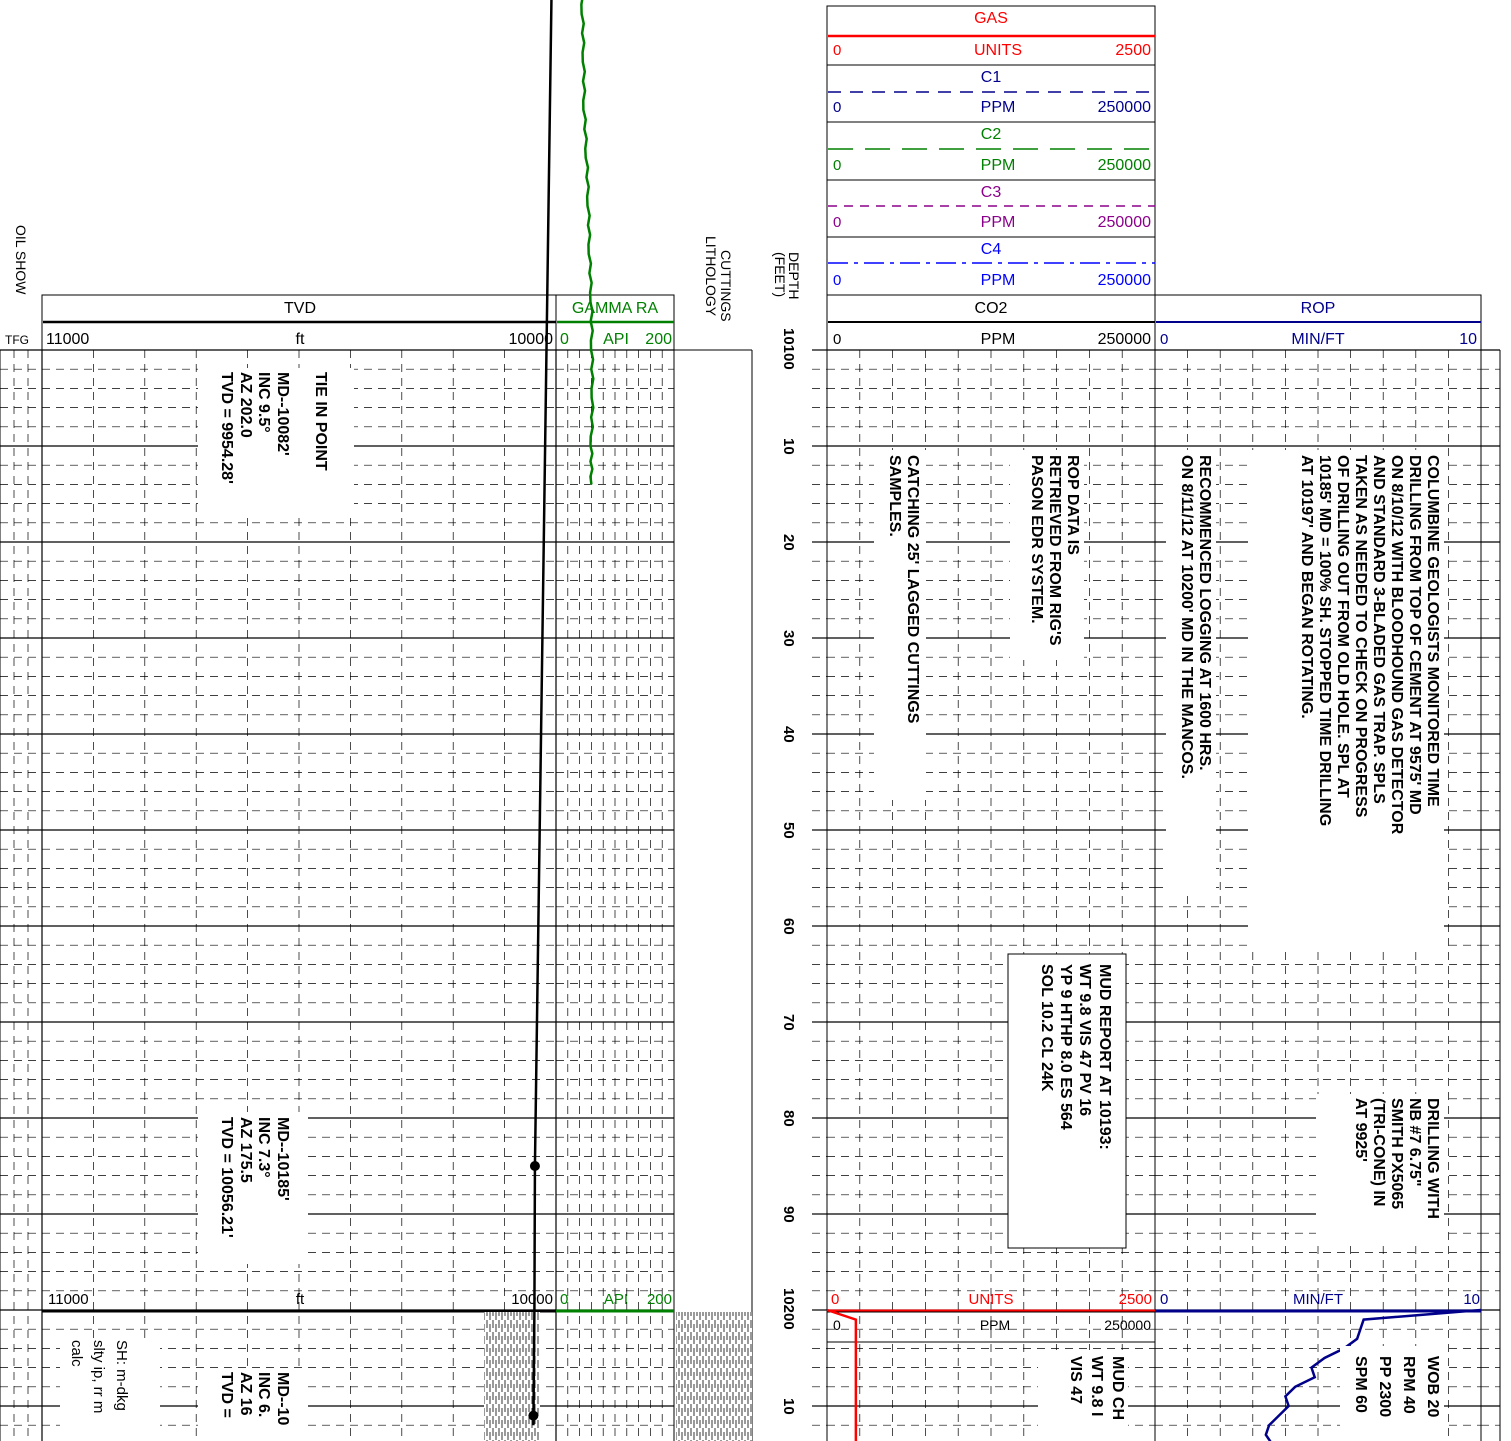  I want to click on gamma-header: GAMMA RA 0 API 200, so click(615, 322).